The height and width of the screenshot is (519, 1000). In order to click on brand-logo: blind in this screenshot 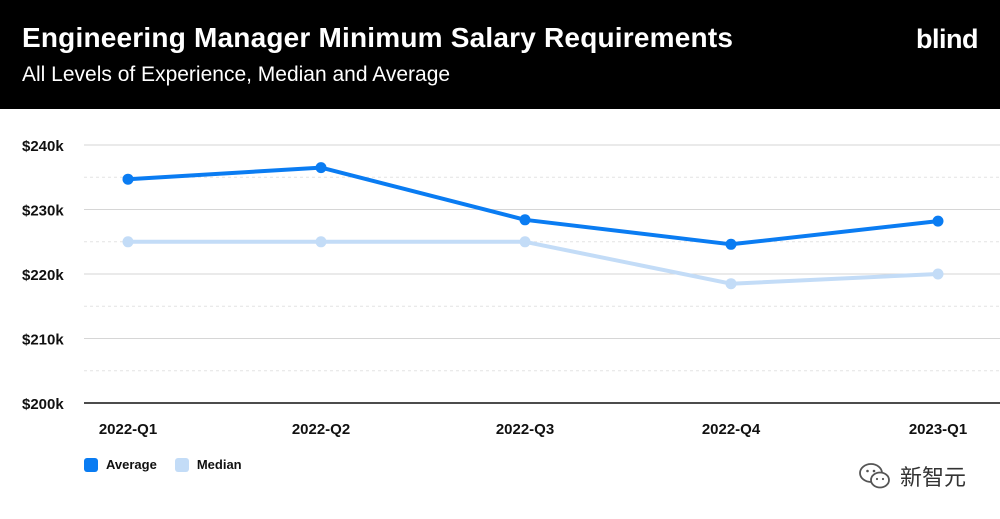, I will do `click(947, 39)`.